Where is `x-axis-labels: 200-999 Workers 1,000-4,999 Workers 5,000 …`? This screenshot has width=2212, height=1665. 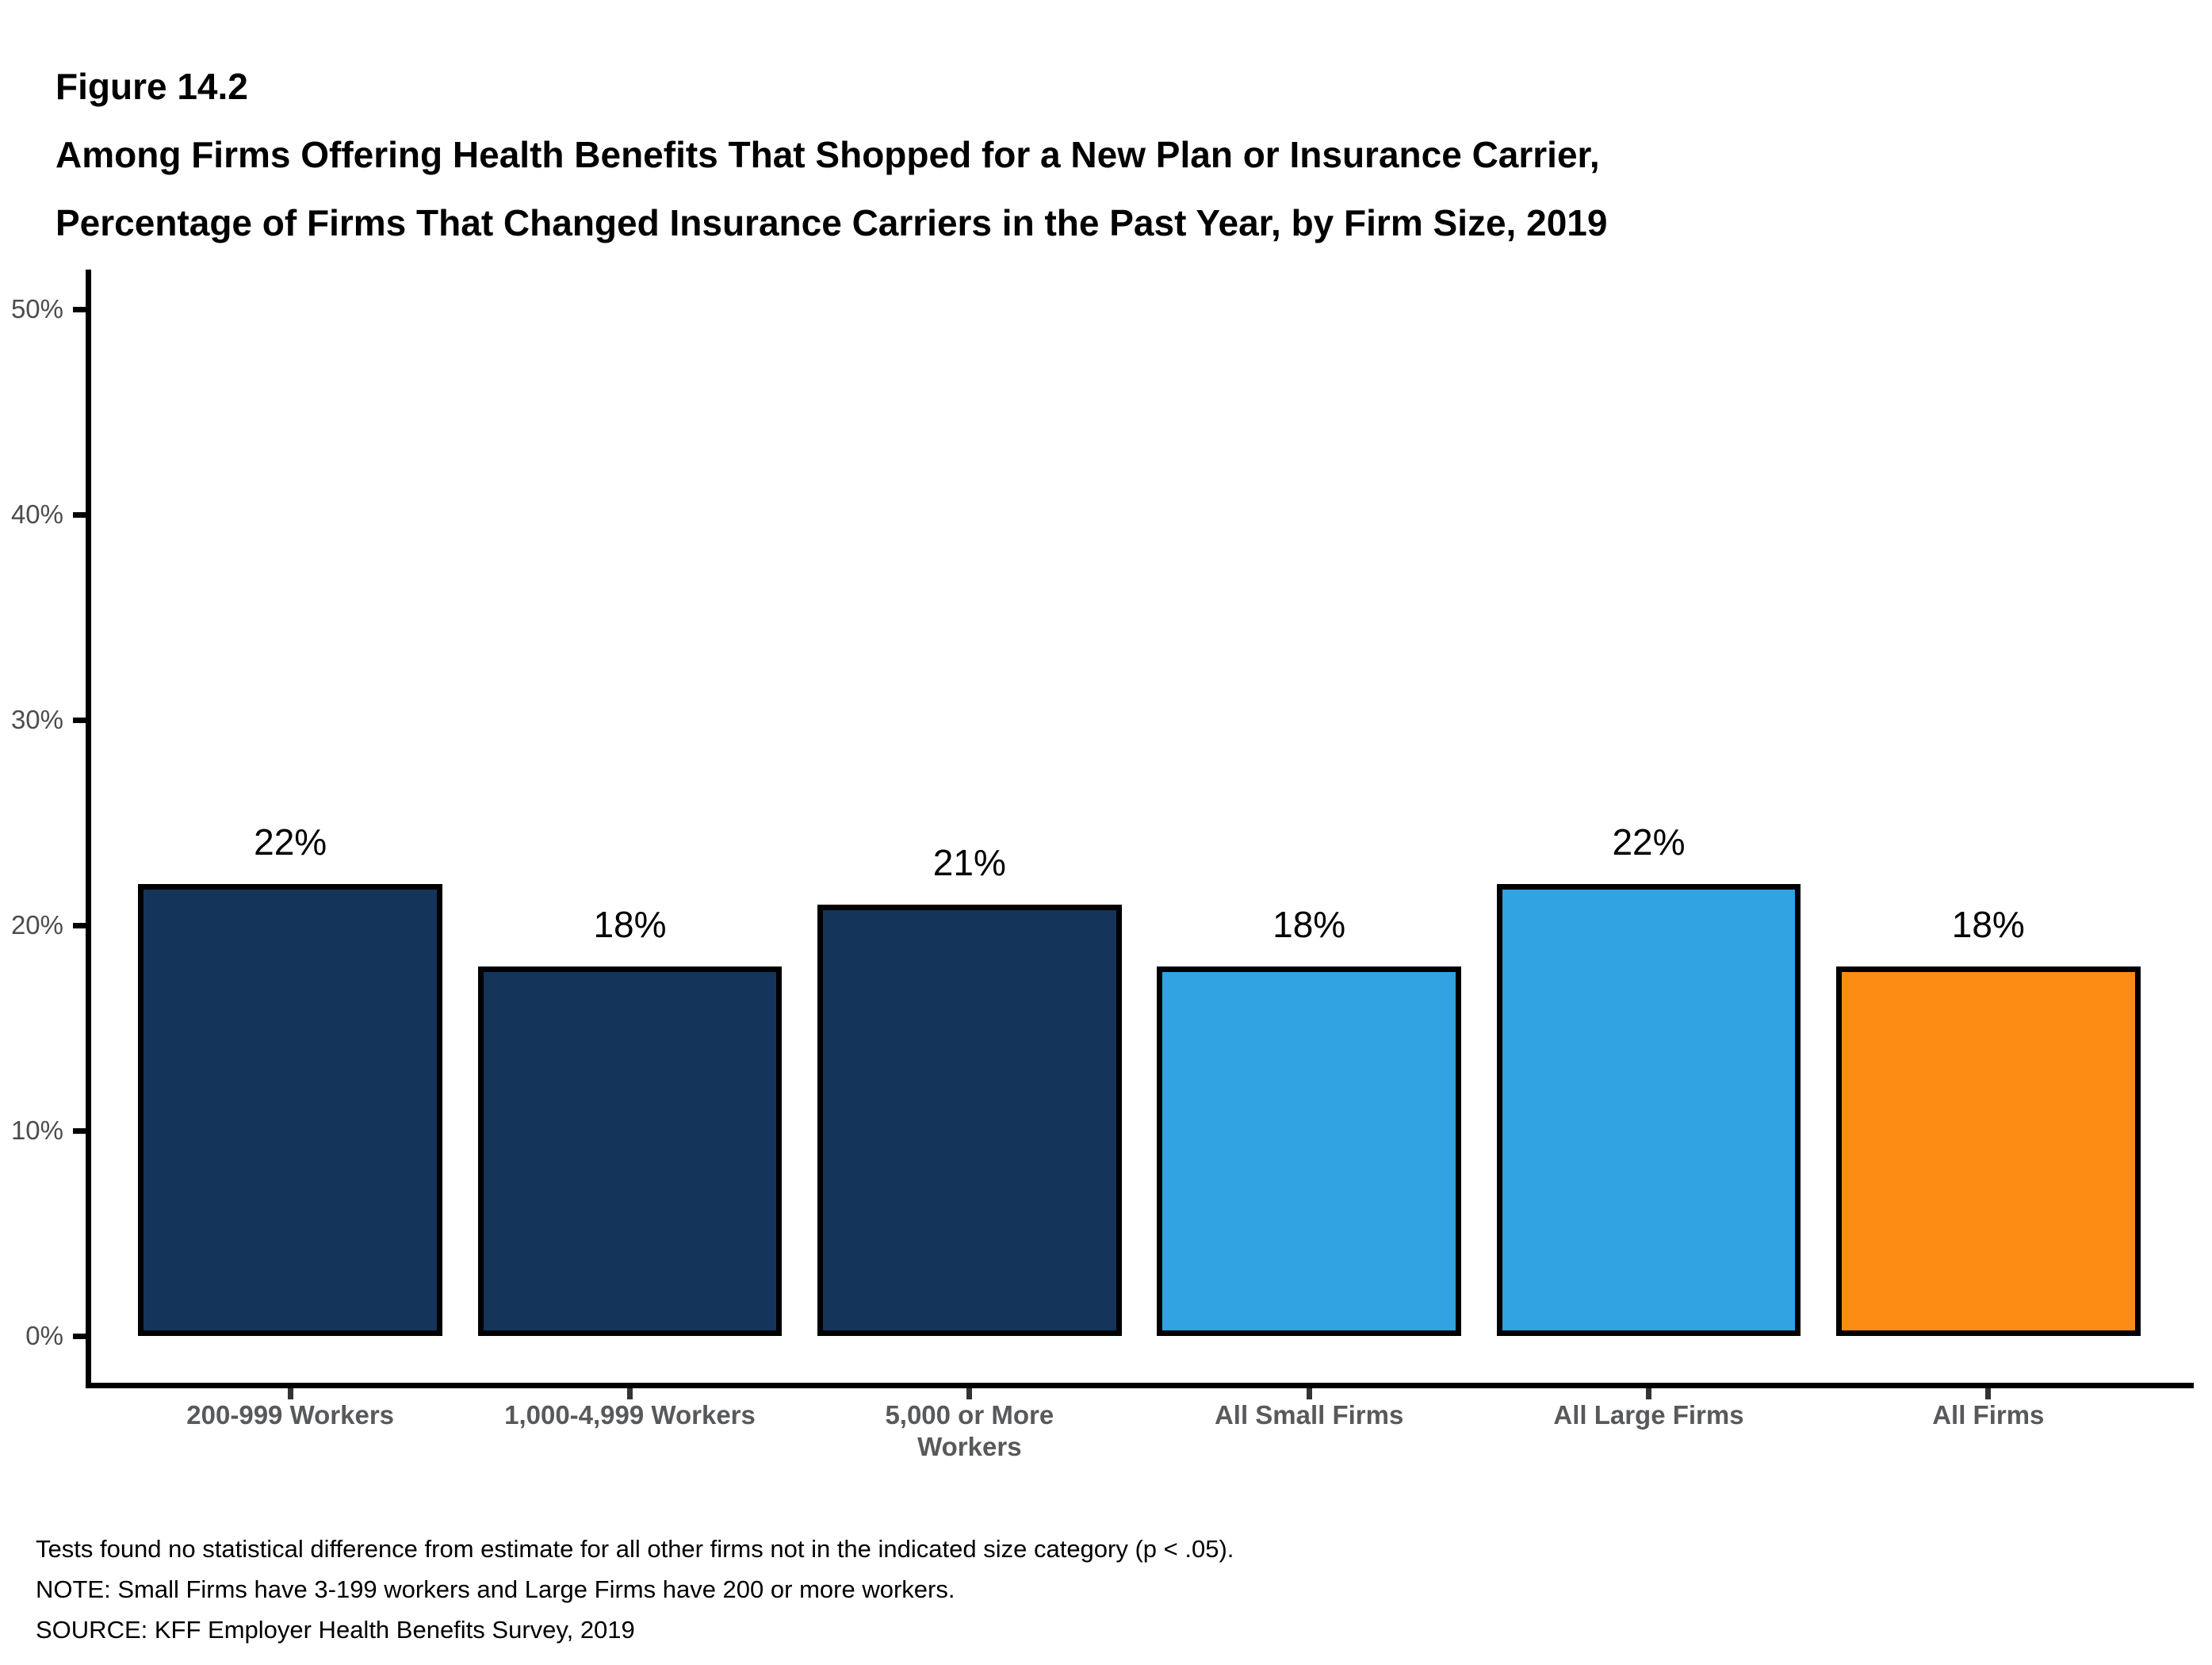 x-axis-labels: 200-999 Workers 1,000-4,999 Workers 5,000 … is located at coordinates (1139, 1431).